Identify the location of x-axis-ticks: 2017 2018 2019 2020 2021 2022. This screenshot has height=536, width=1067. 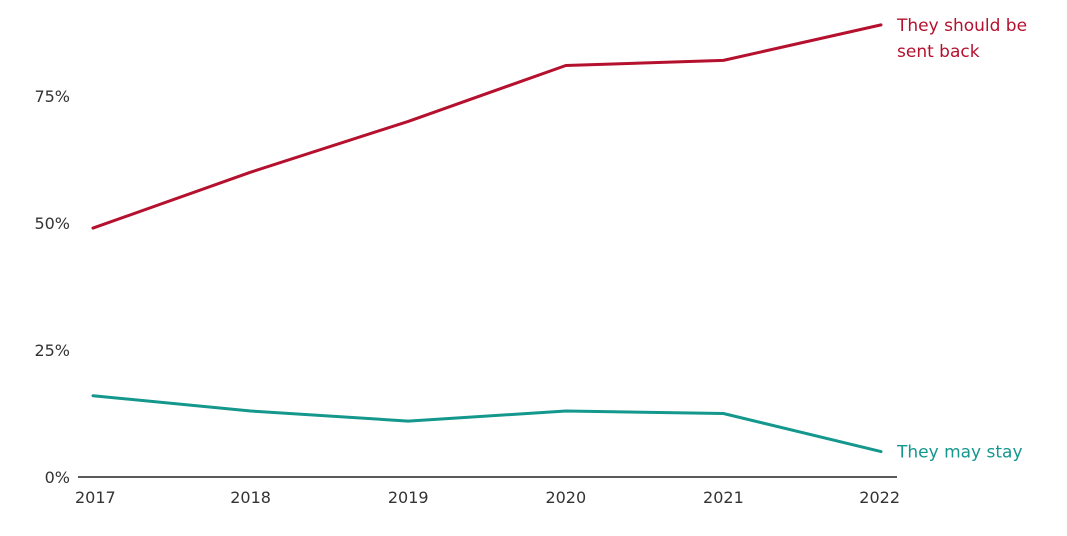
(487, 497).